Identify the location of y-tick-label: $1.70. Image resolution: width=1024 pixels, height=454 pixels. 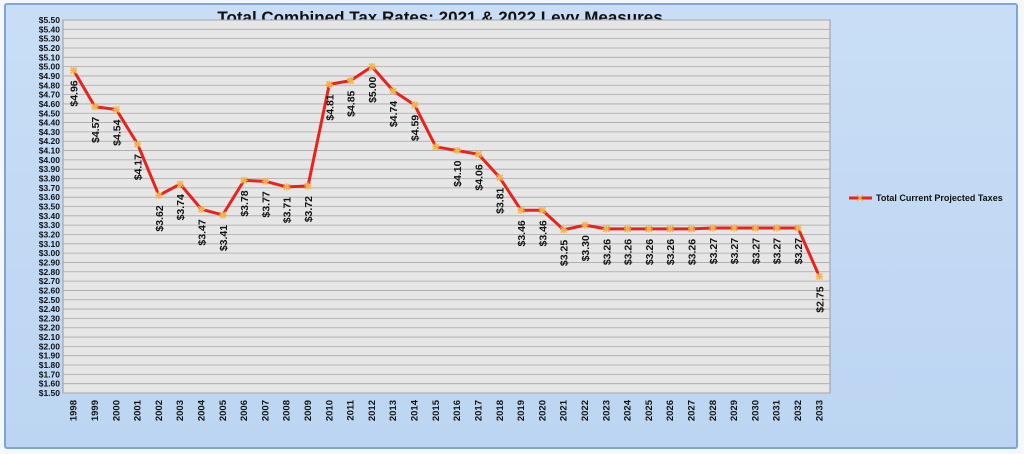
(50, 374).